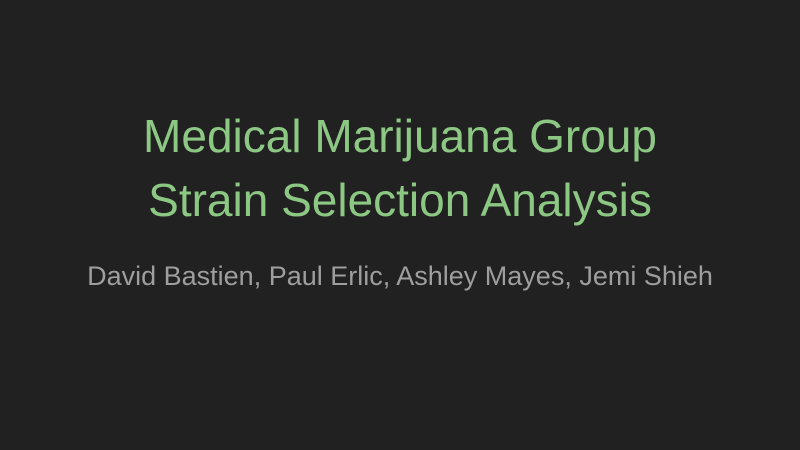 The height and width of the screenshot is (450, 800). Describe the element at coordinates (400, 200) in the screenshot. I see `slide-title-line-2: Strain Selection Analysis` at that location.